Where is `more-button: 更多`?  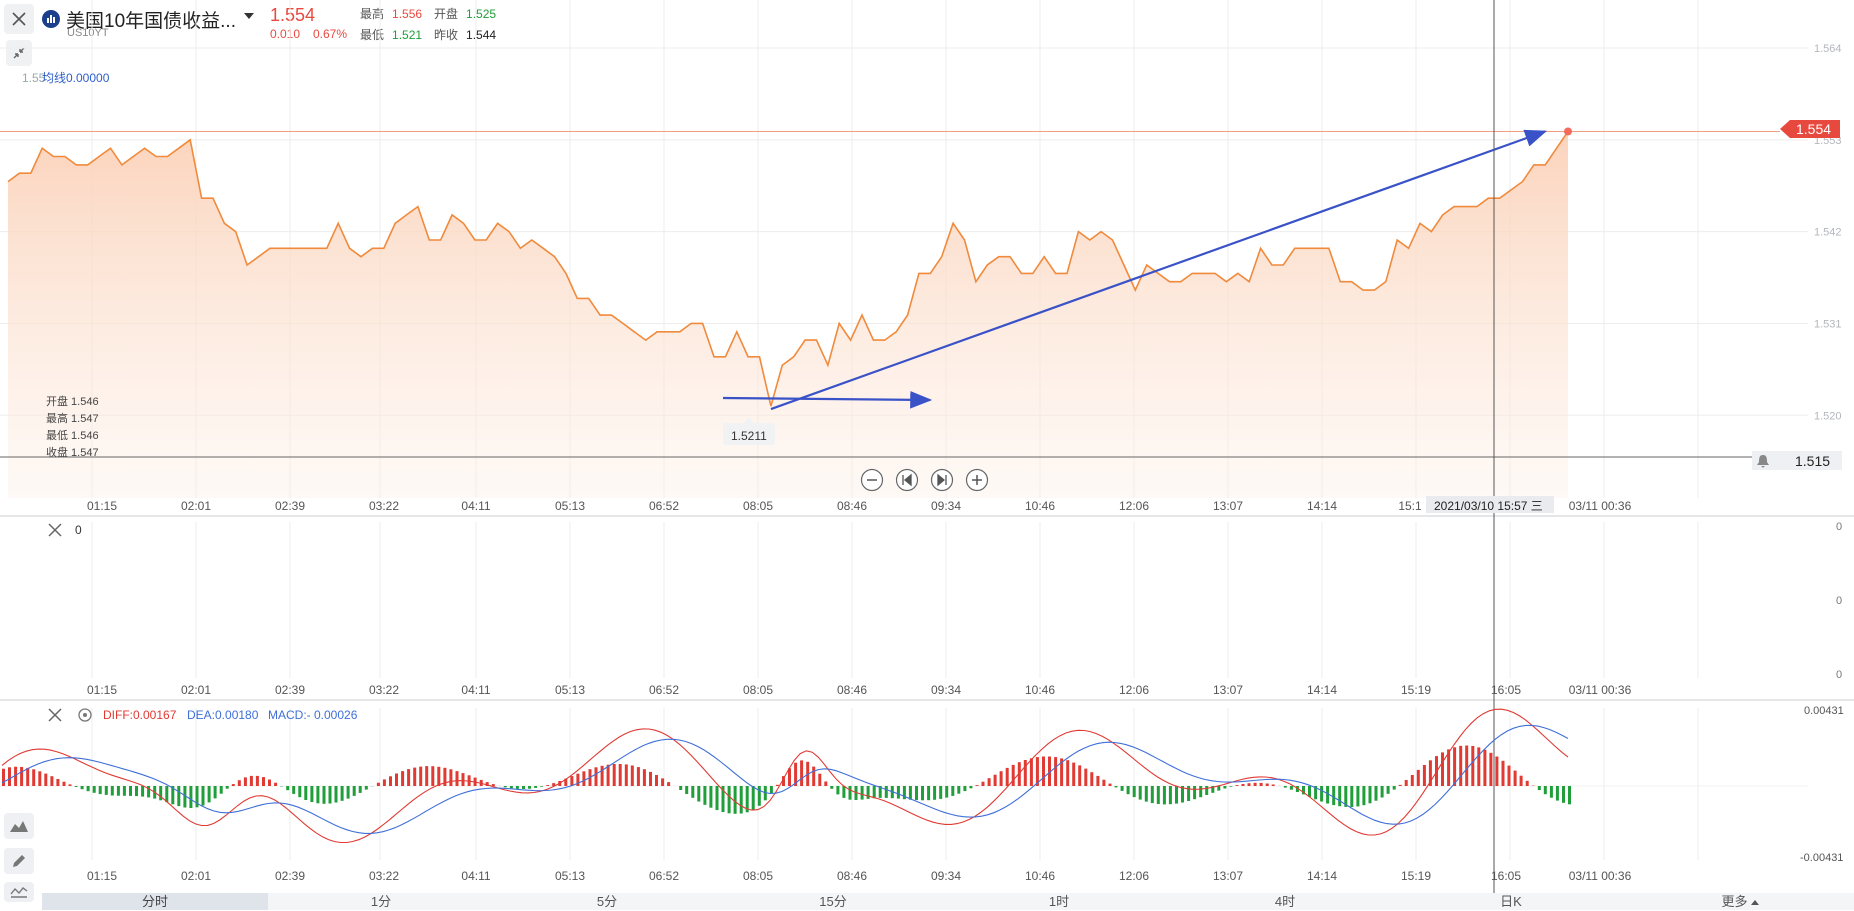 more-button: 更多 is located at coordinates (1740, 901).